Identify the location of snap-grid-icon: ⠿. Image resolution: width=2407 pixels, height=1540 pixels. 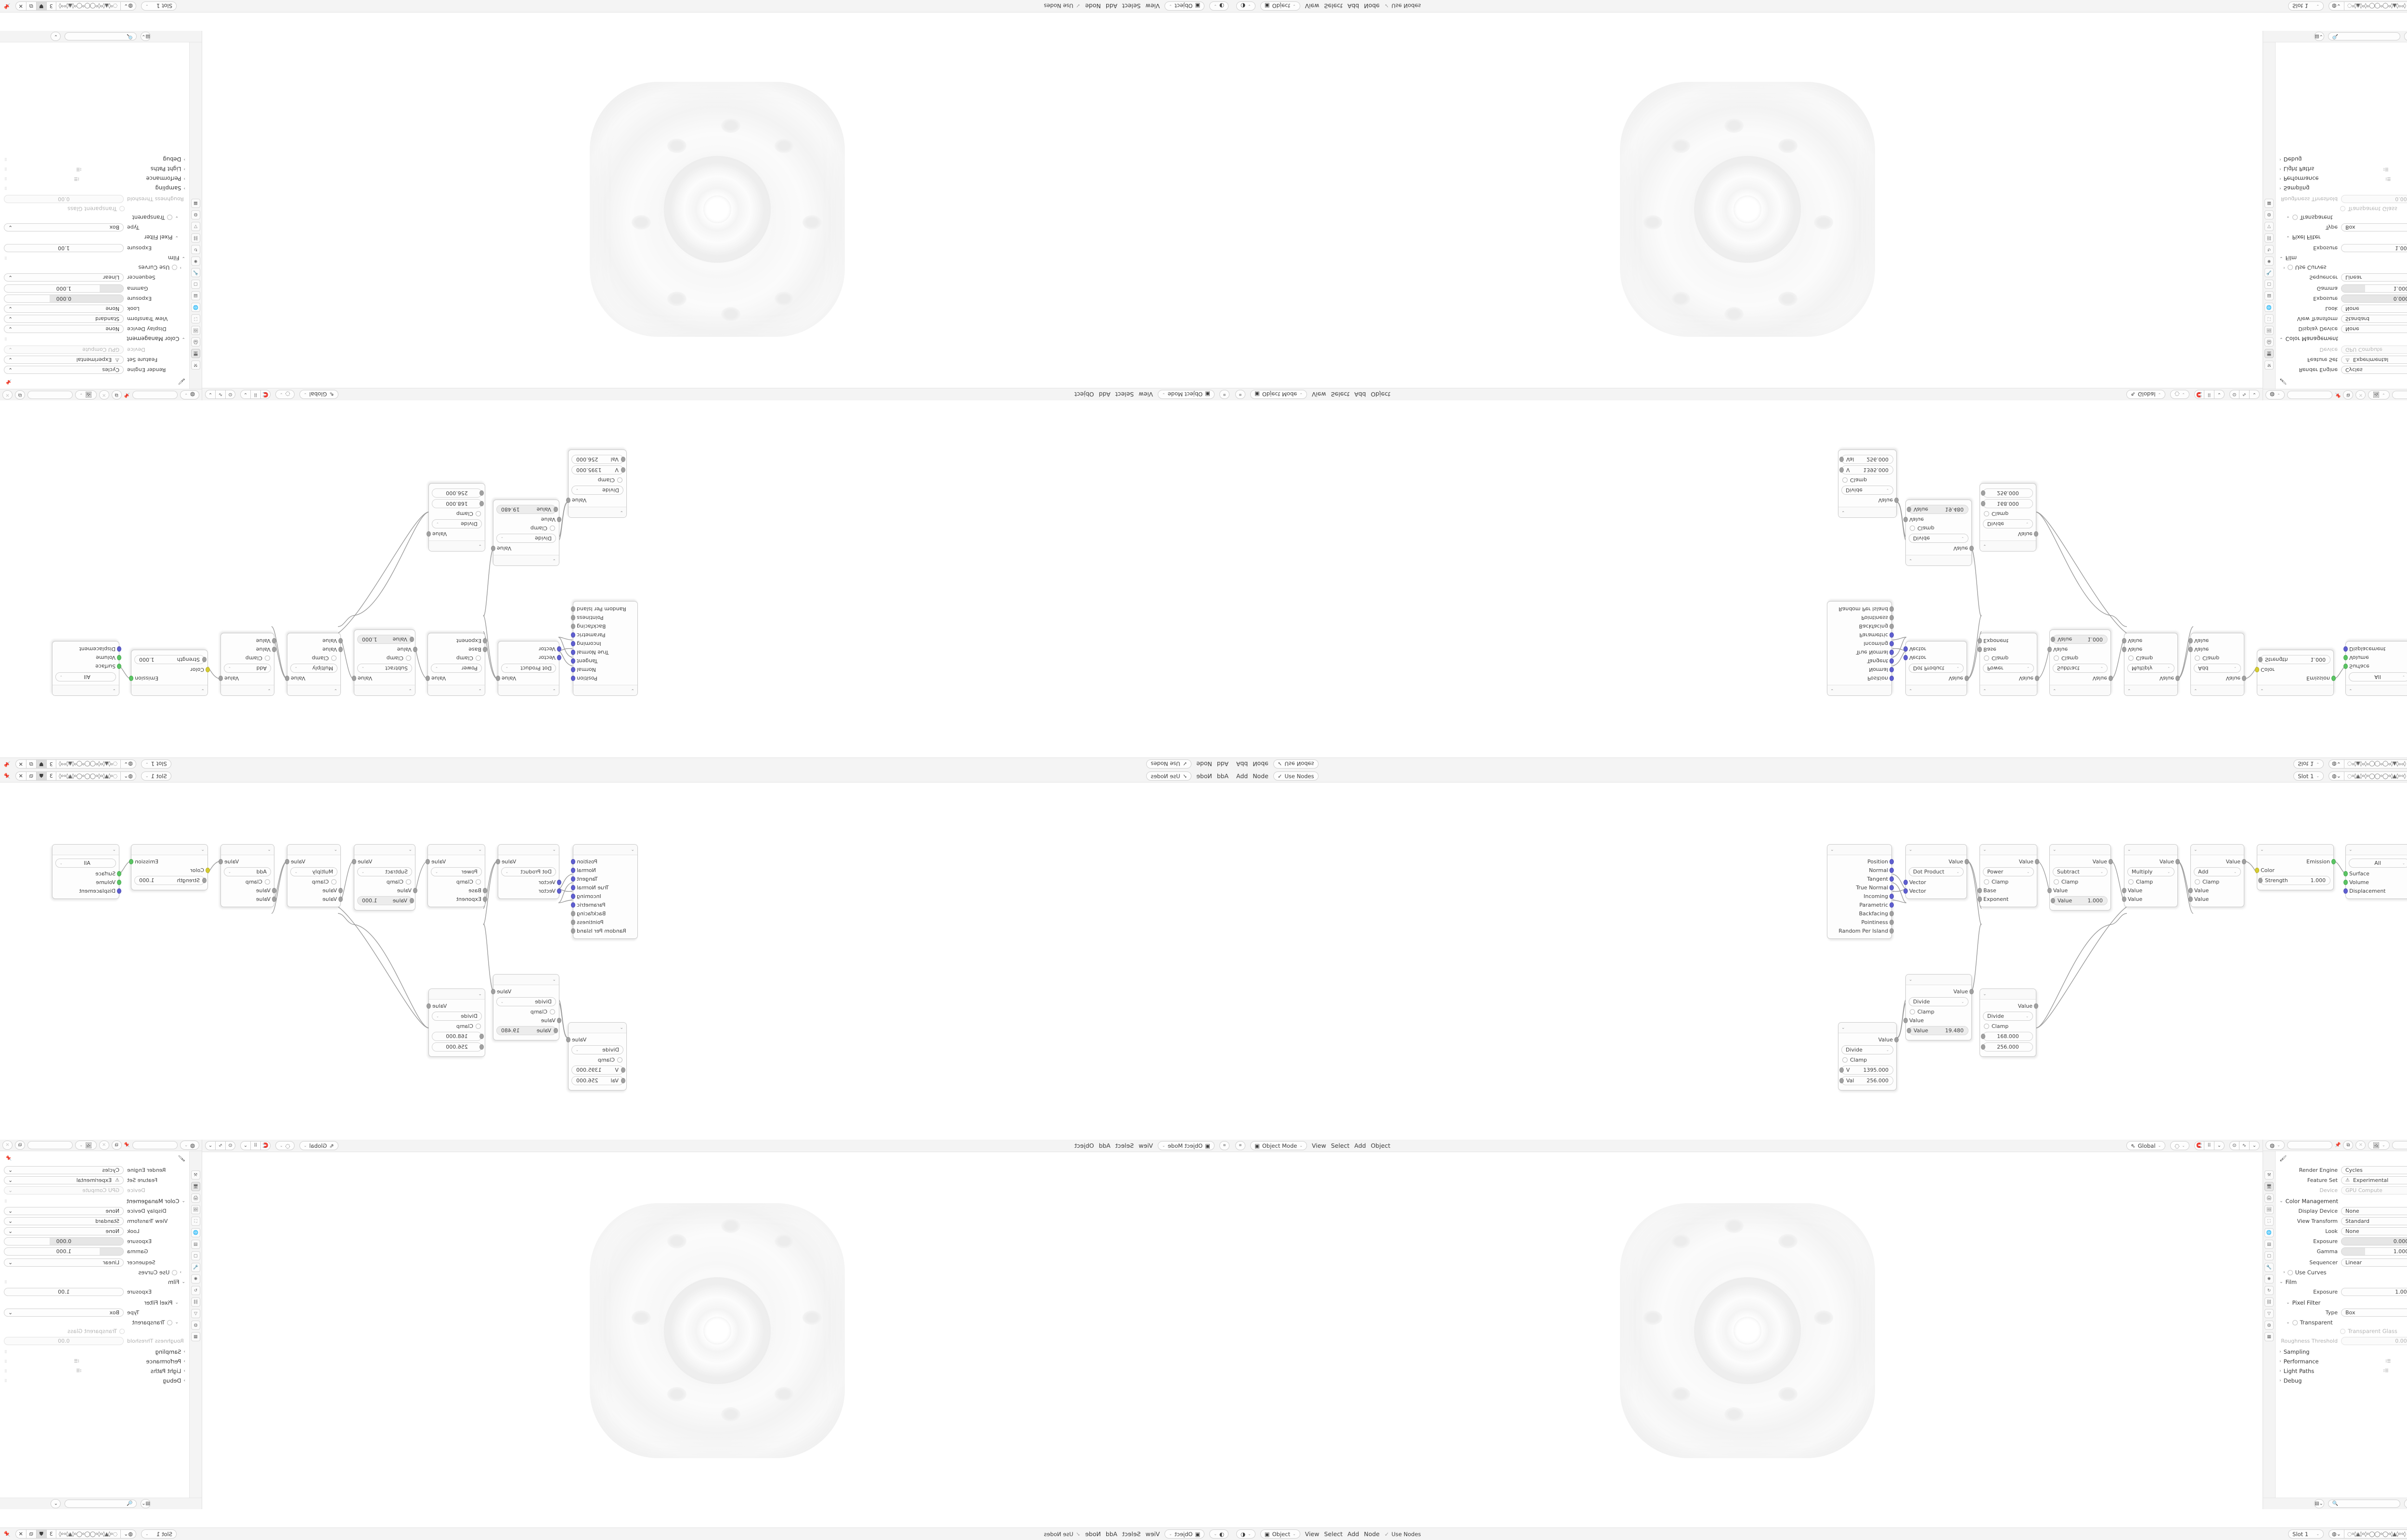
(2209, 1145).